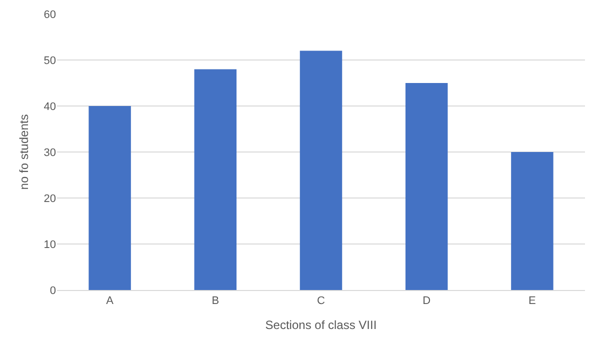 The image size is (600, 350). Describe the element at coordinates (110, 301) in the screenshot. I see `x-tick-label: A` at that location.